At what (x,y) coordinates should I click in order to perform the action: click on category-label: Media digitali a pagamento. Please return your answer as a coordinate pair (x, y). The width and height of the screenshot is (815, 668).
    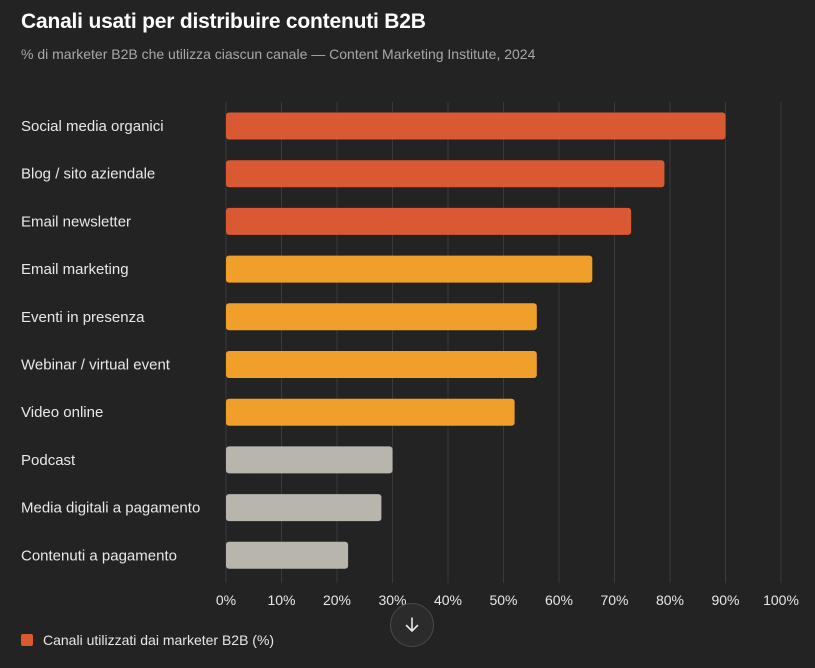
    Looking at the image, I should click on (110, 508).